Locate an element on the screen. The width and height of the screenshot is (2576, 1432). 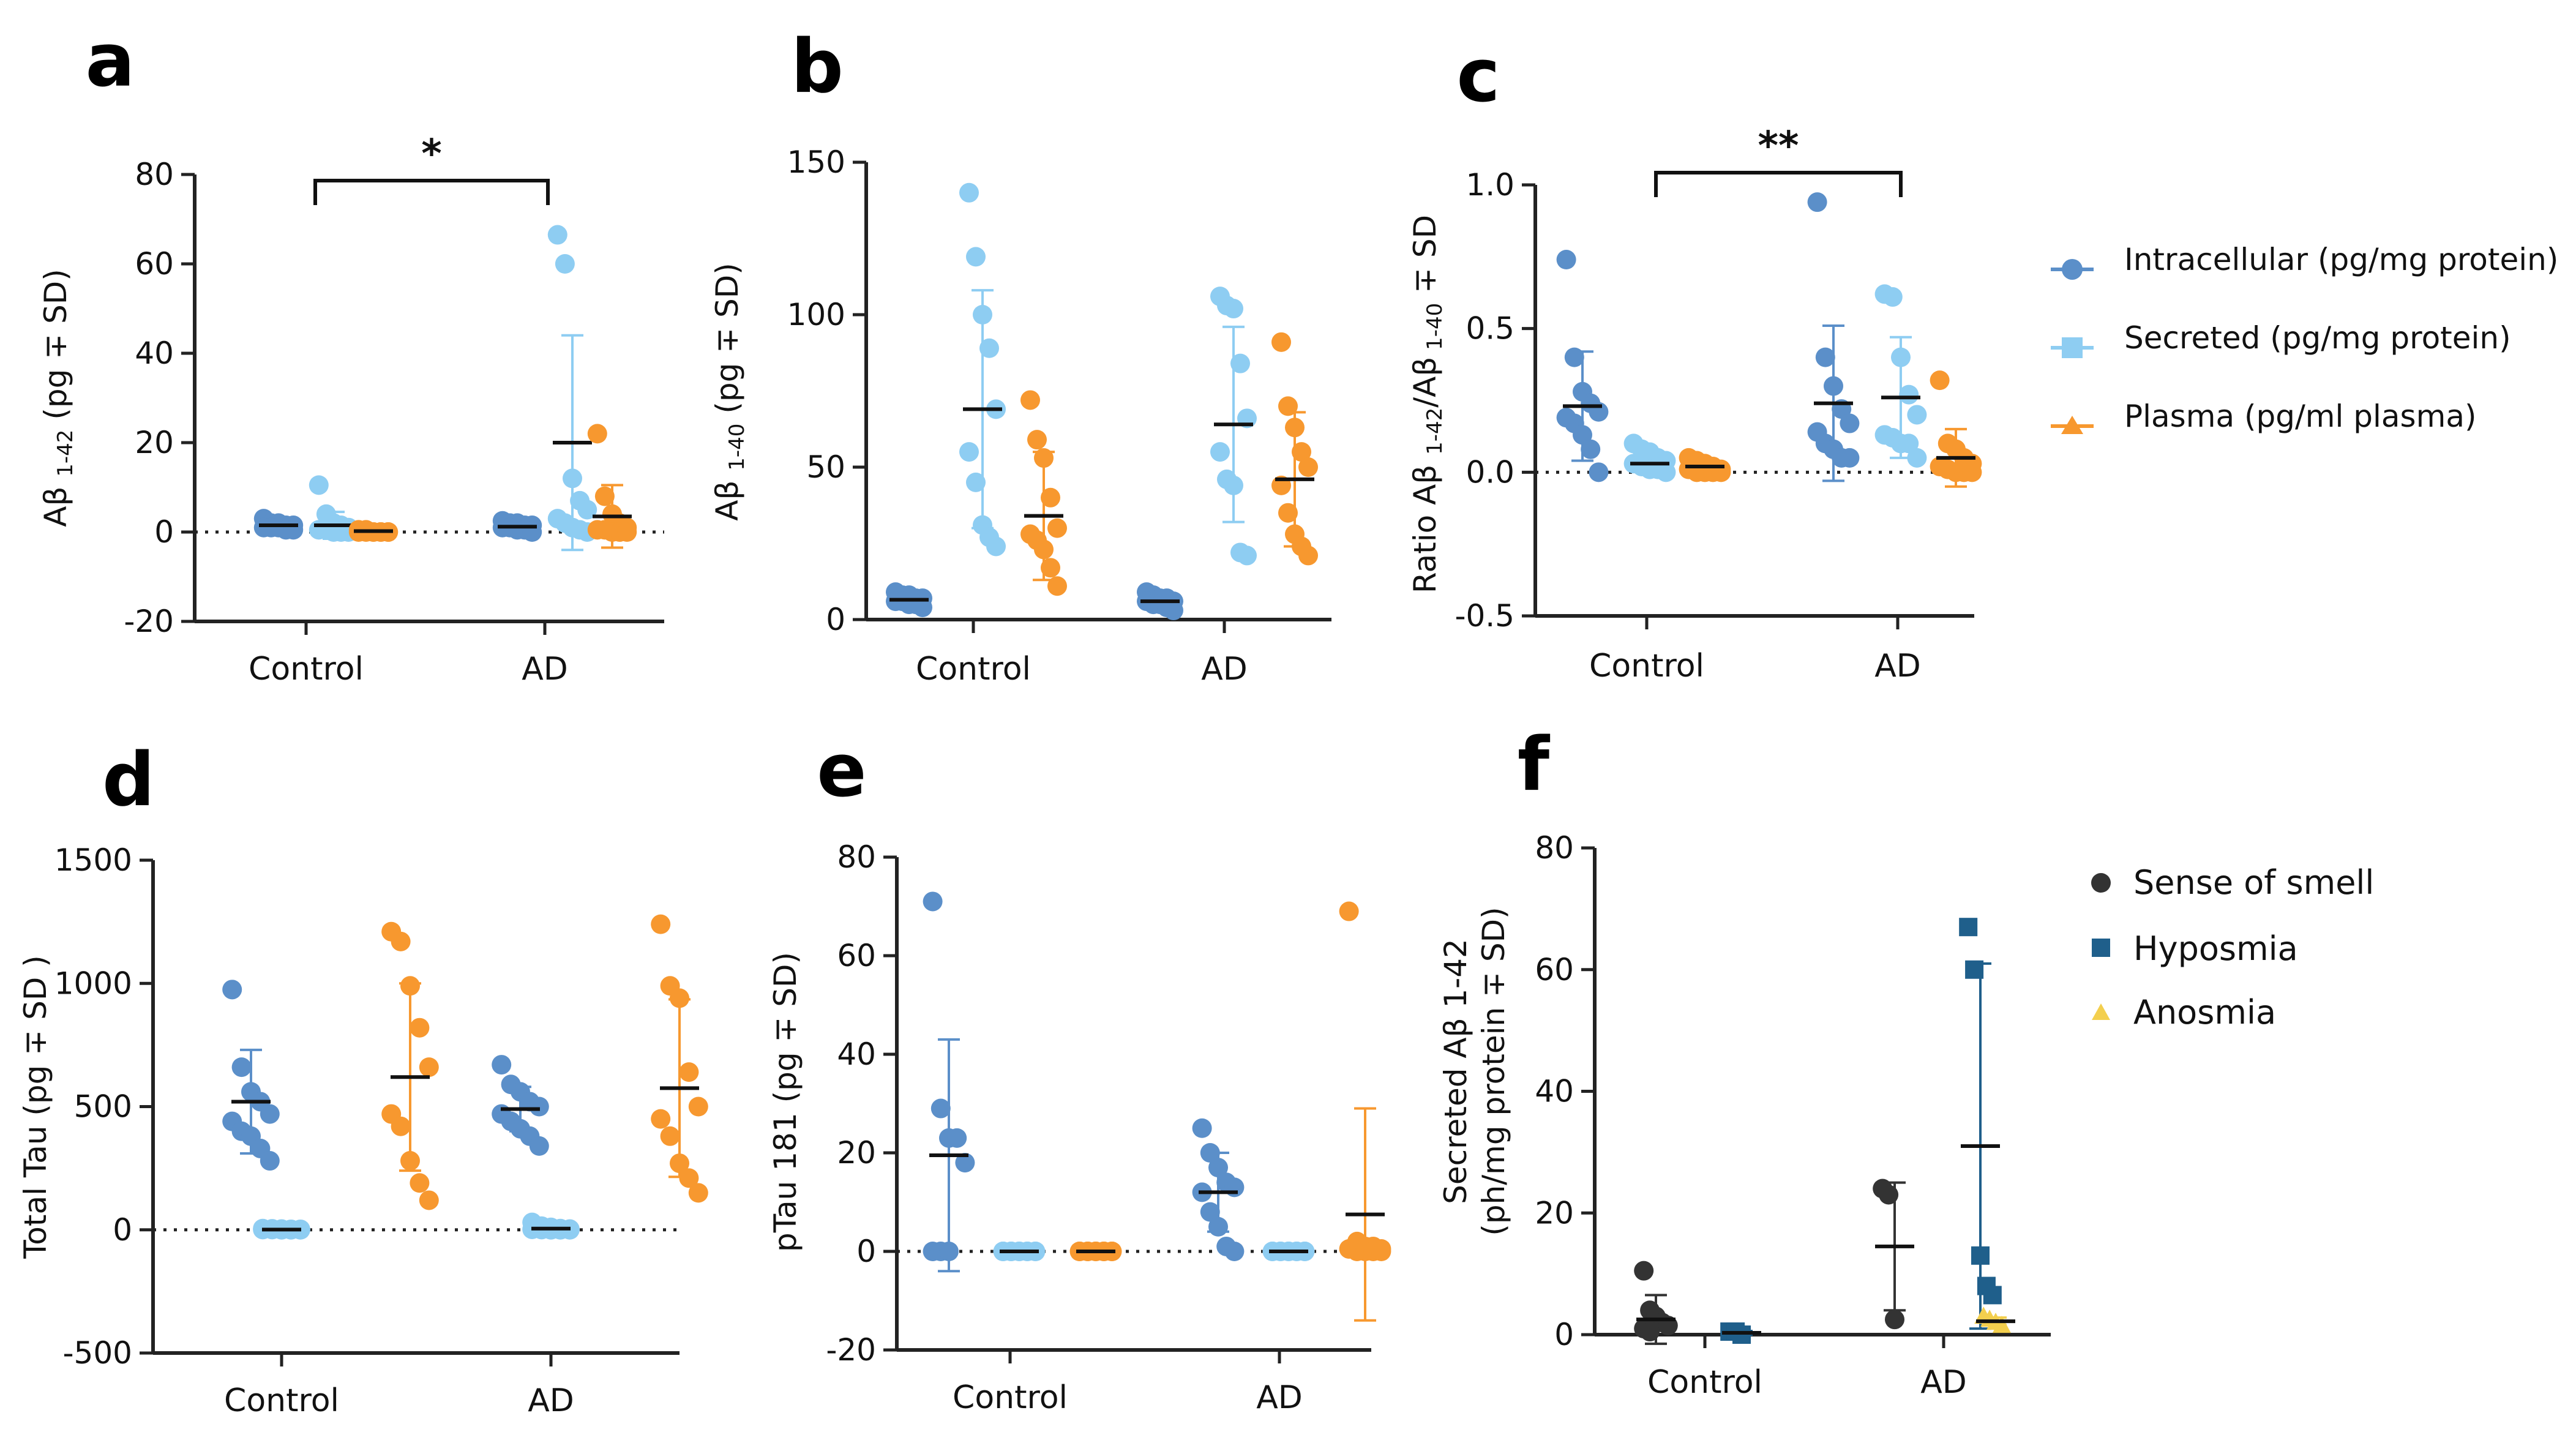
panel-e: e -20 0 20 40 60 80 Control AD pTau 181 (pg ∓ SD) is located at coordinates (1080, 1072).